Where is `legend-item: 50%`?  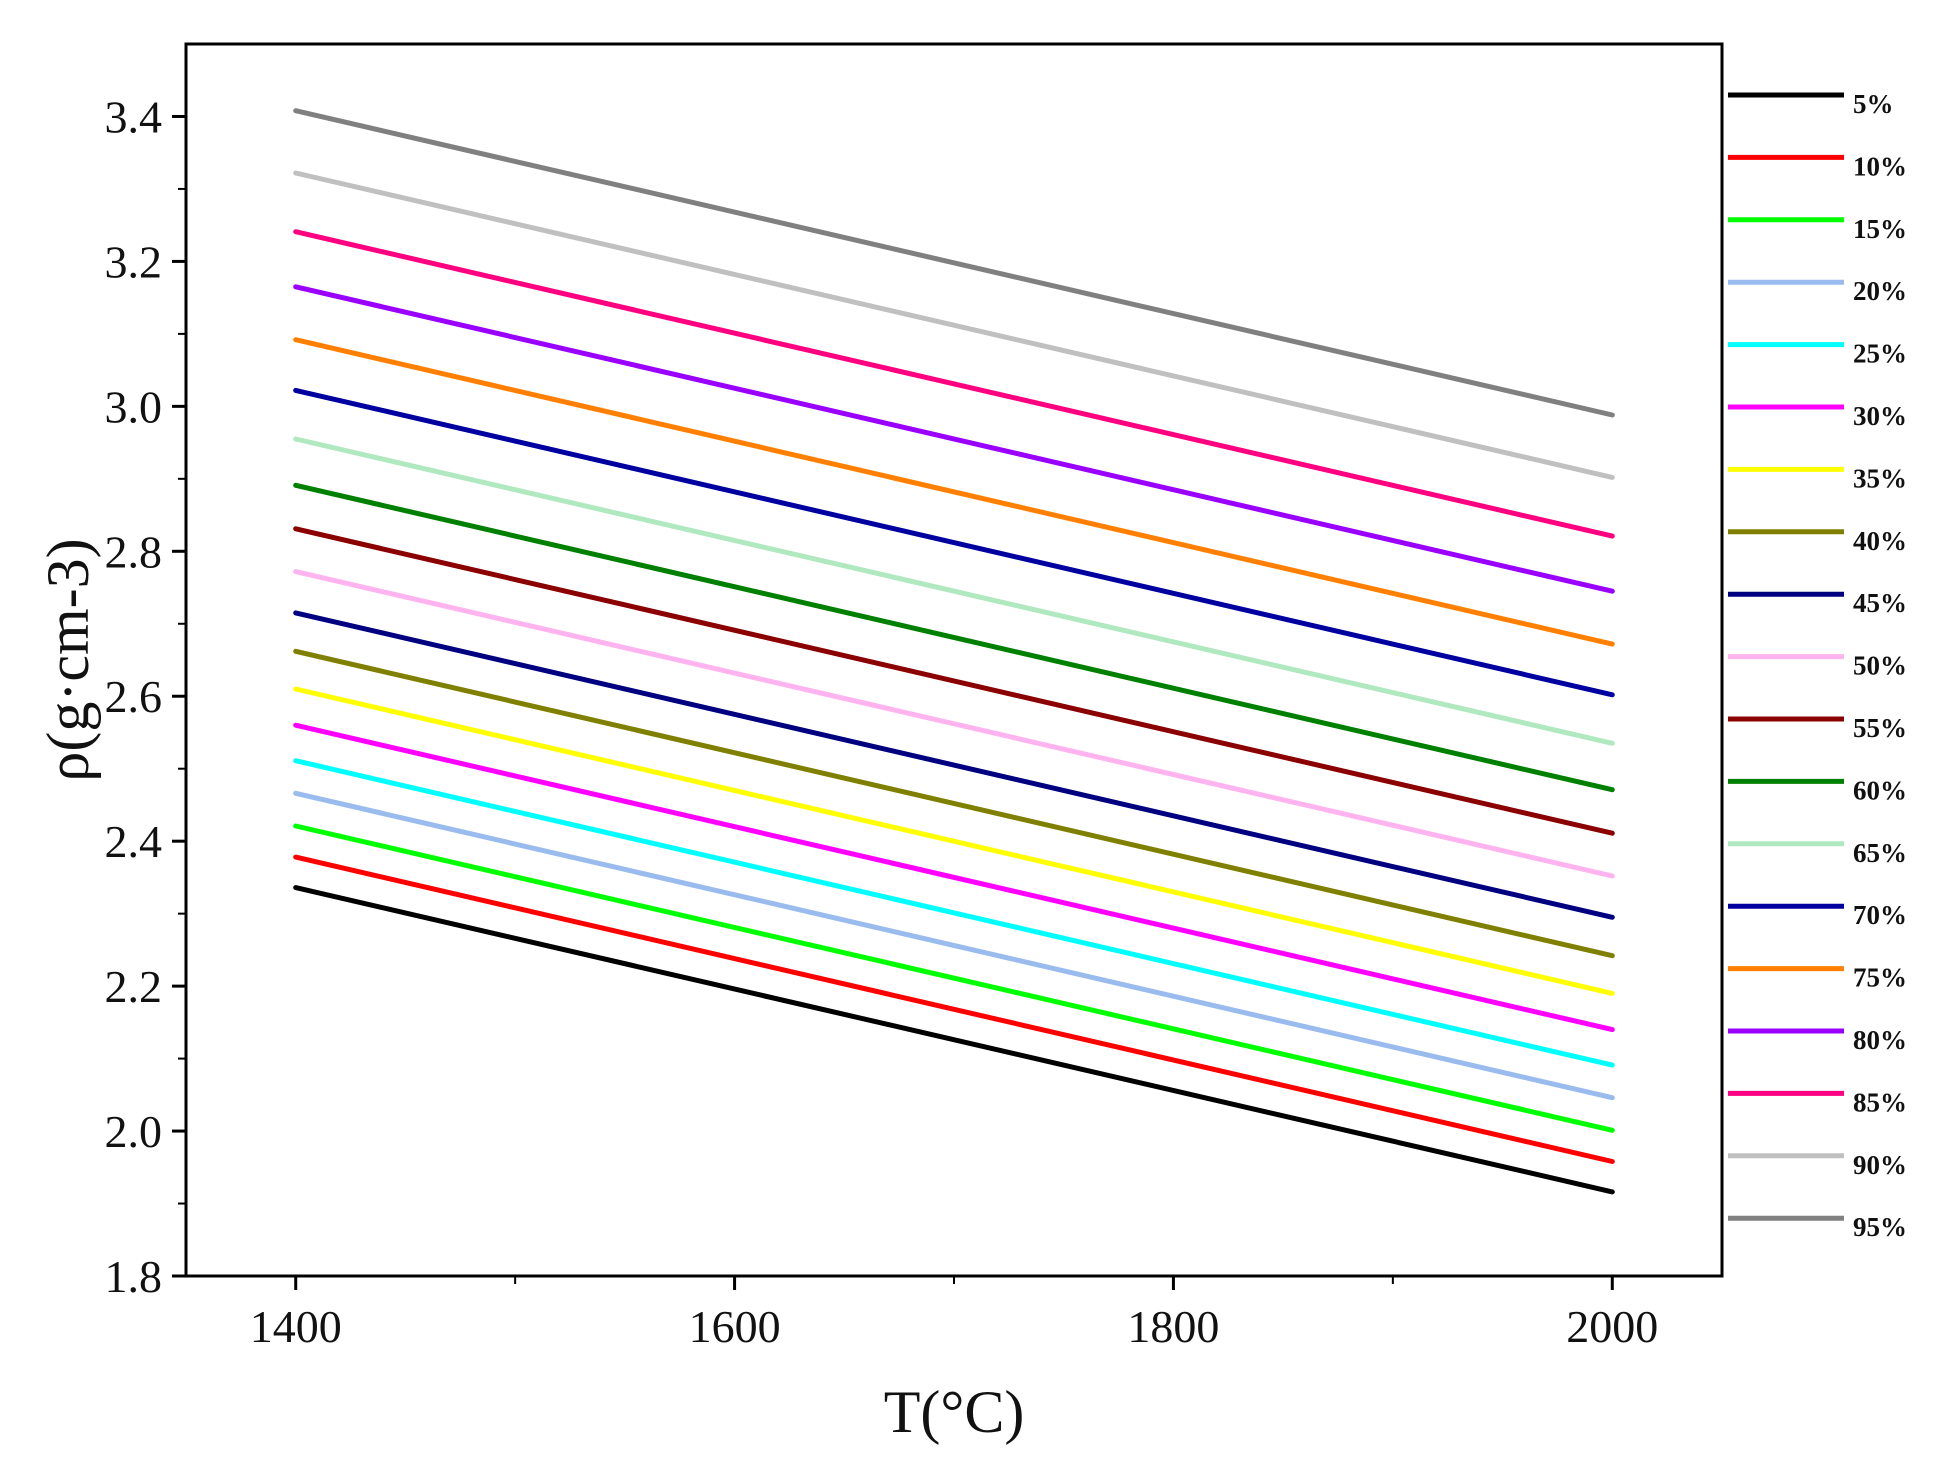 legend-item: 50% is located at coordinates (1817, 666).